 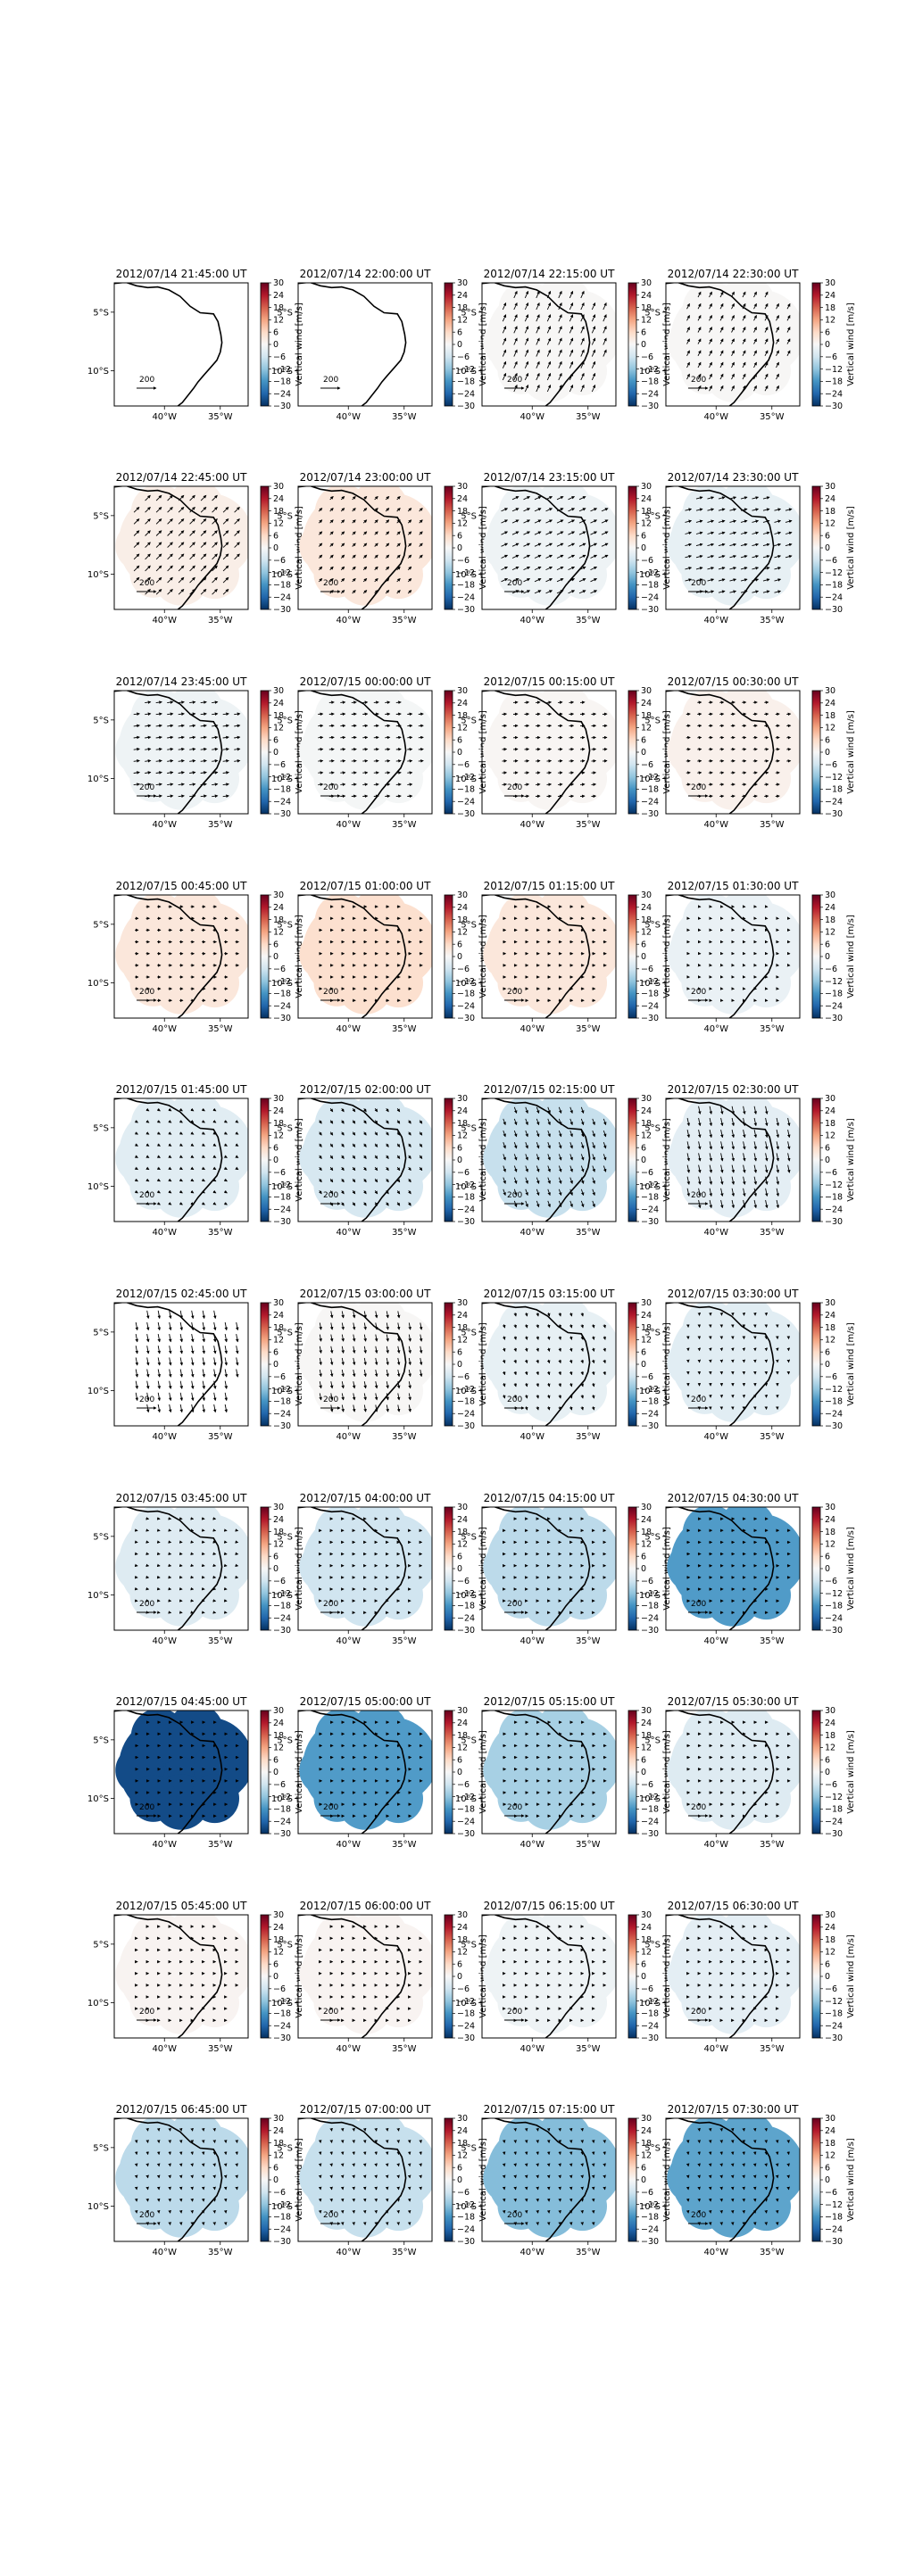 What do you see at coordinates (549, 274) in the screenshot?
I see `panel-title: 2012/07/14 22:15:00 UT` at bounding box center [549, 274].